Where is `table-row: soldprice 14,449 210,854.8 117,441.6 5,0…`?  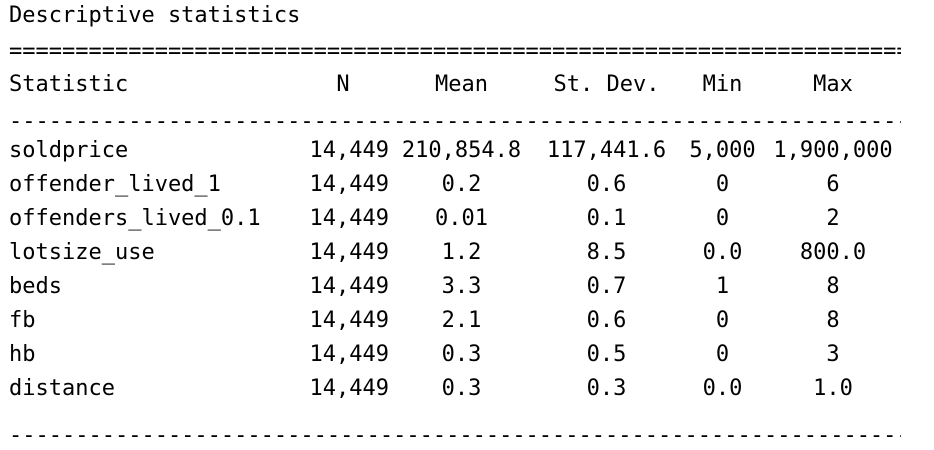 table-row: soldprice 14,449 210,854.8 117,441.6 5,0… is located at coordinates (454, 151).